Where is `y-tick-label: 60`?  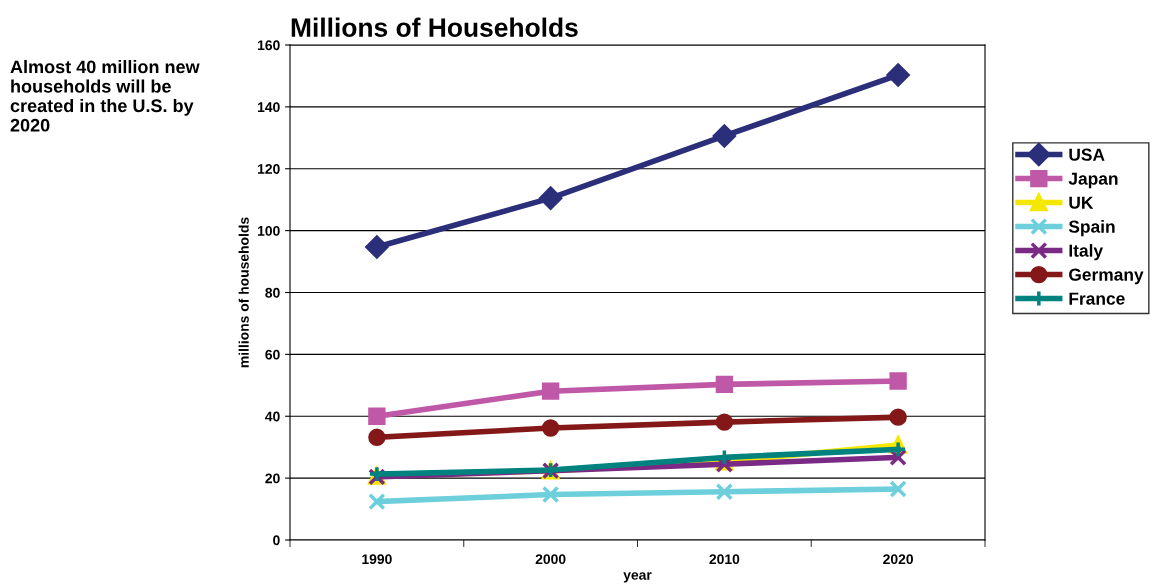 y-tick-label: 60 is located at coordinates (272, 354).